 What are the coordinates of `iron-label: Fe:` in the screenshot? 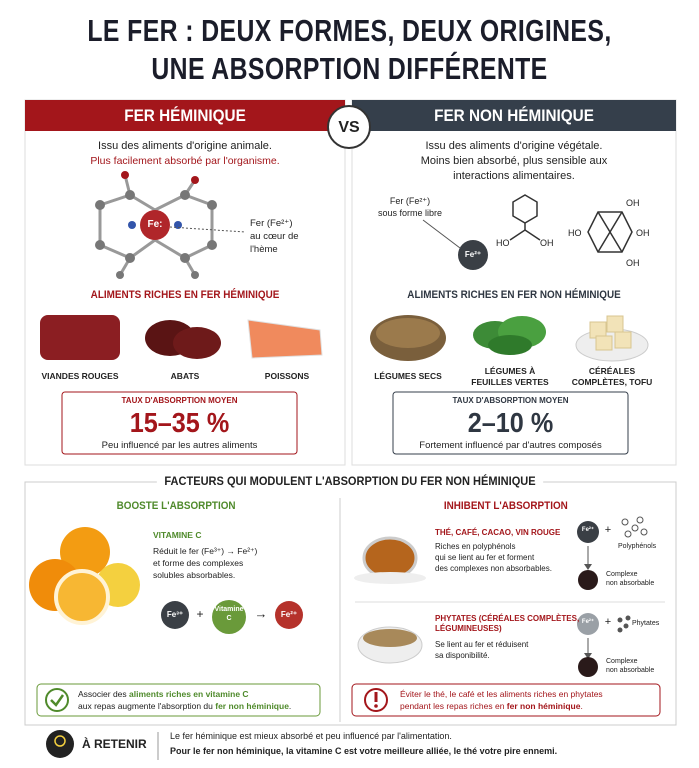 It's located at (155, 224).